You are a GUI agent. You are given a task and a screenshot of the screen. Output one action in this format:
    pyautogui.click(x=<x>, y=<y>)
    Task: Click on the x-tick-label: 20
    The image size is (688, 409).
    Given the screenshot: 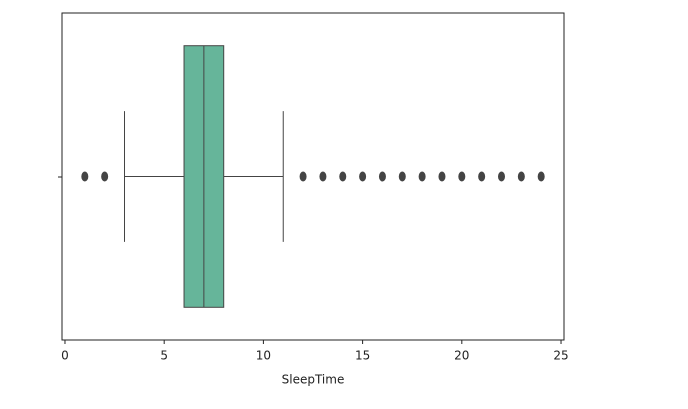 What is the action you would take?
    pyautogui.click(x=461, y=356)
    